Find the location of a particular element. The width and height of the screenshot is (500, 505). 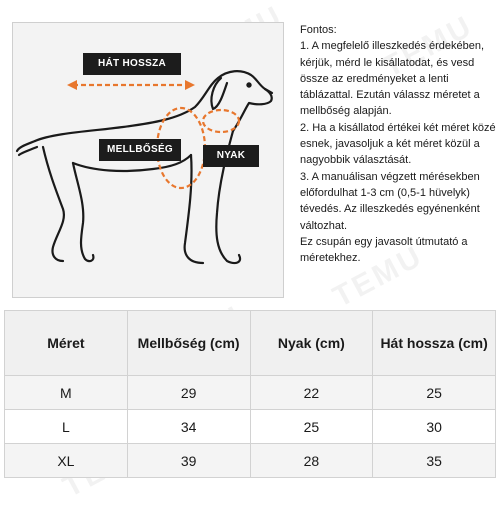

header-neck: Nyak (cm) is located at coordinates (311, 343).